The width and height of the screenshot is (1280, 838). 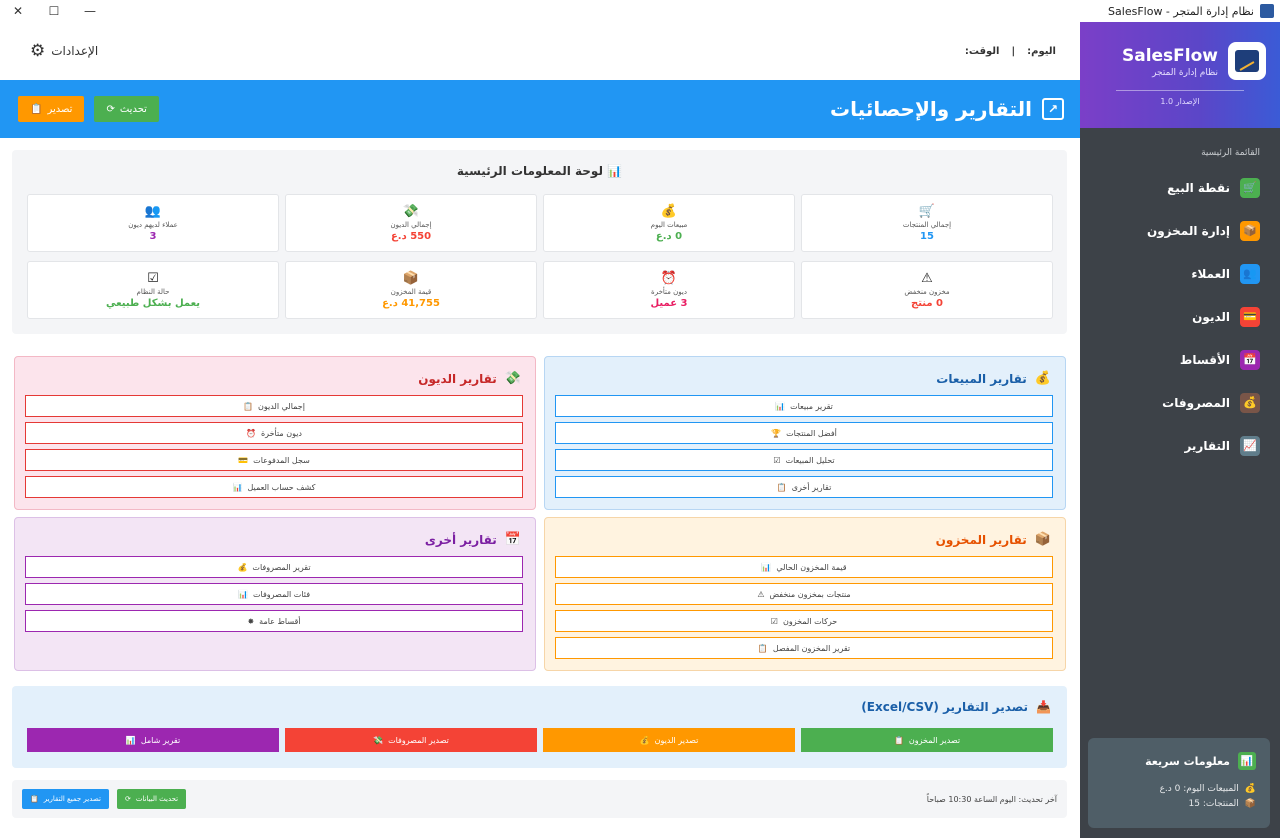 I want to click on panel-title: تقارير المبيعات, so click(x=981, y=378).